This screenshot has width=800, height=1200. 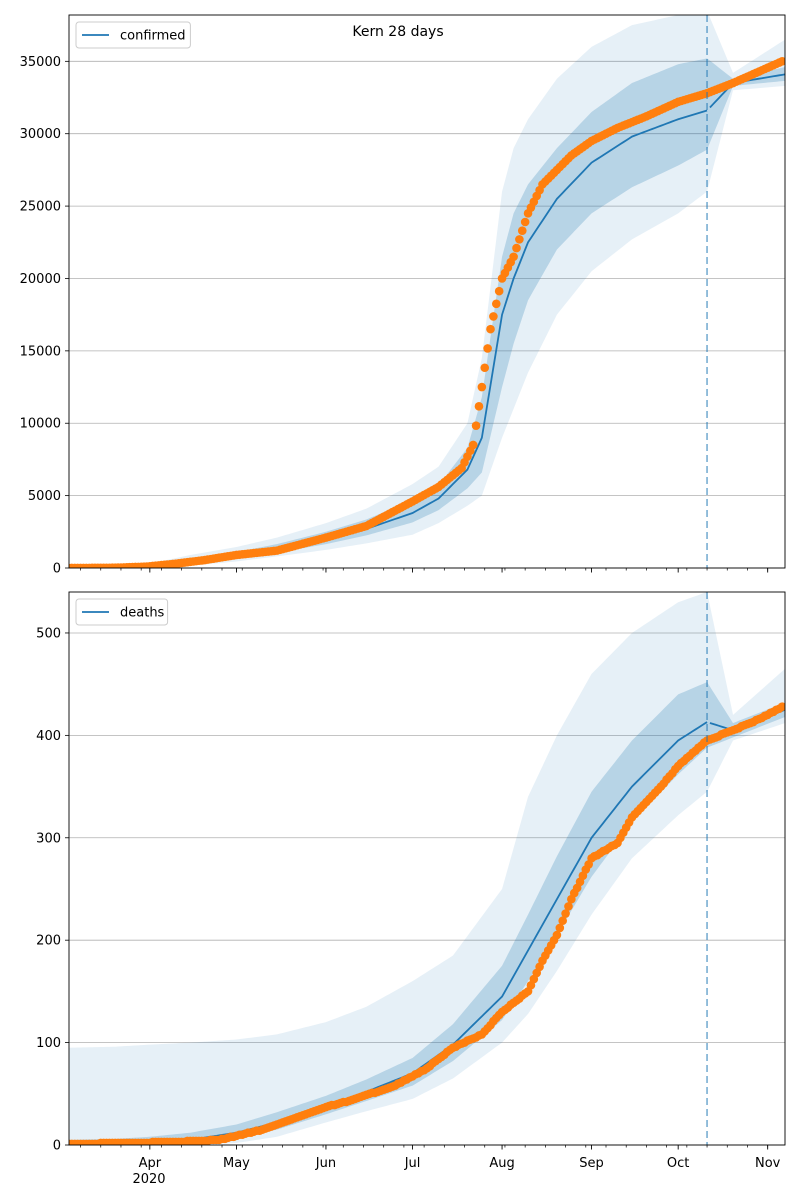 I want to click on x-tick-label: Jun, so click(x=325, y=1163).